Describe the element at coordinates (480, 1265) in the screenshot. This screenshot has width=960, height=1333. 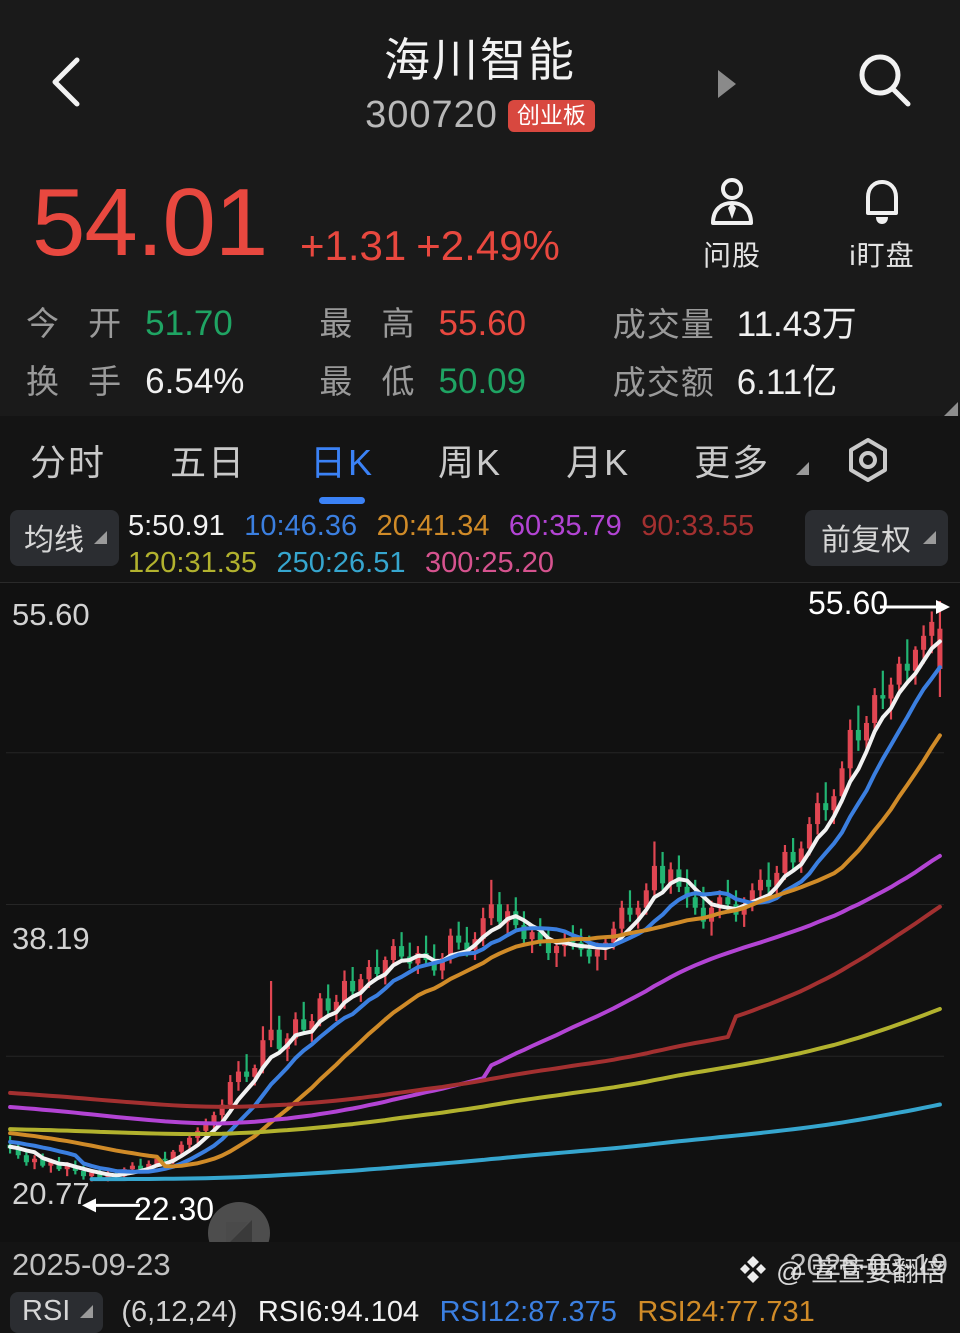
I see `chart-date-row: 2025-09-23 2026-03-19` at that location.